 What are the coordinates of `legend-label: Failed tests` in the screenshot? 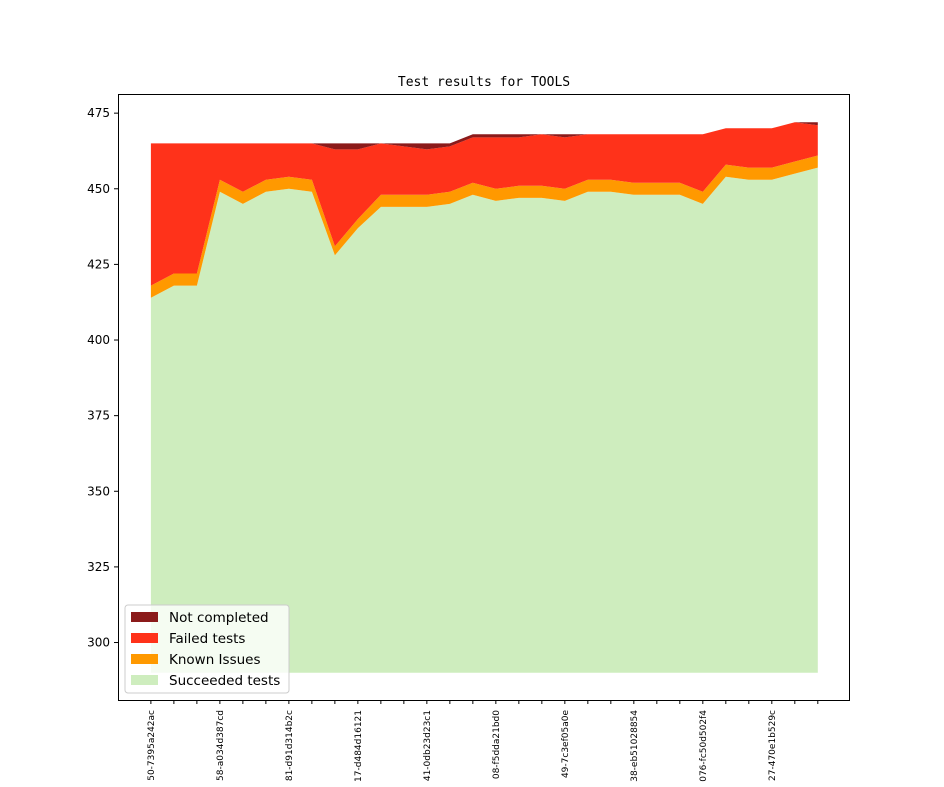 It's located at (207, 639).